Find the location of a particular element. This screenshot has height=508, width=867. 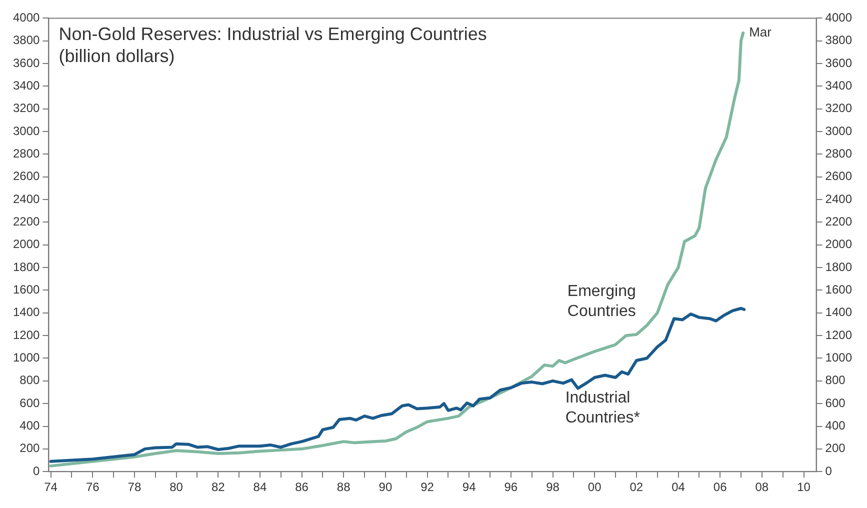

x-tick-label: 84 is located at coordinates (260, 487).